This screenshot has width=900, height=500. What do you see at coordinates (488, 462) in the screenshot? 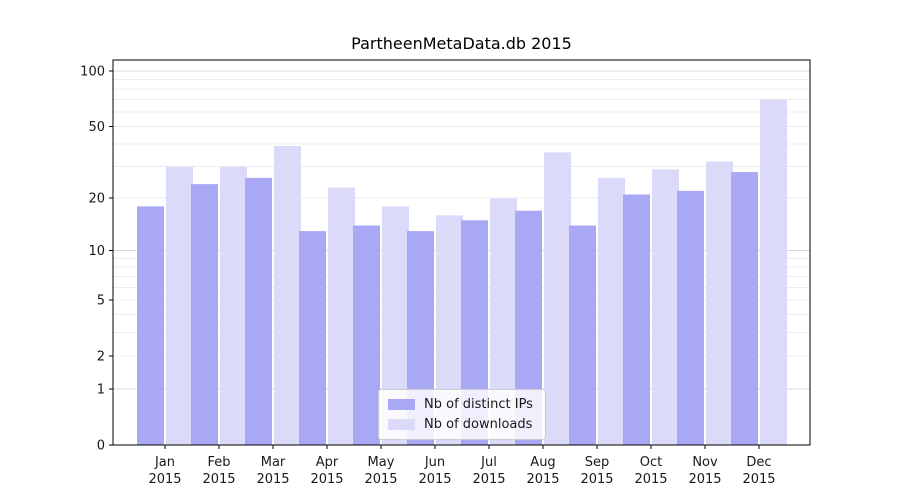
I see `x-tick-label-month: Jul` at bounding box center [488, 462].